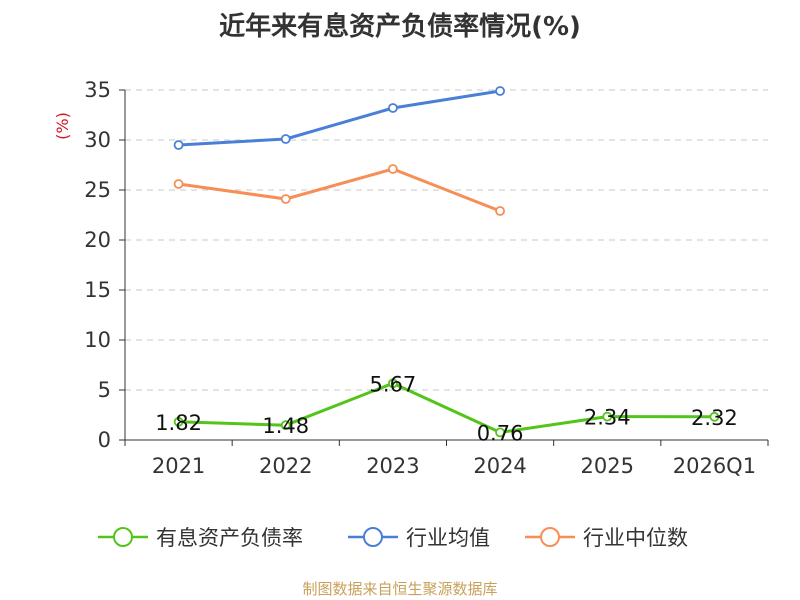 Image resolution: width=800 pixels, height=600 pixels. Describe the element at coordinates (229, 538) in the screenshot. I see `legend-label: 有息资产负债率` at that location.